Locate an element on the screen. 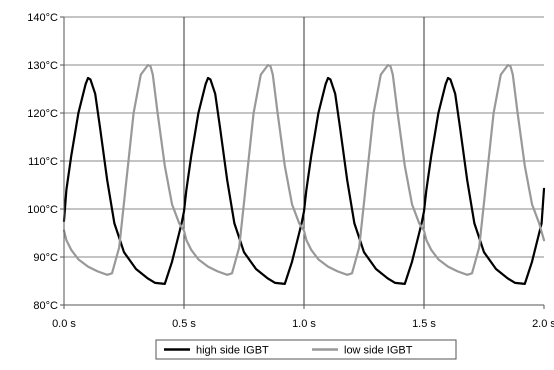 This screenshot has height=370, width=554. legend-label: low side IGBT is located at coordinates (378, 351).